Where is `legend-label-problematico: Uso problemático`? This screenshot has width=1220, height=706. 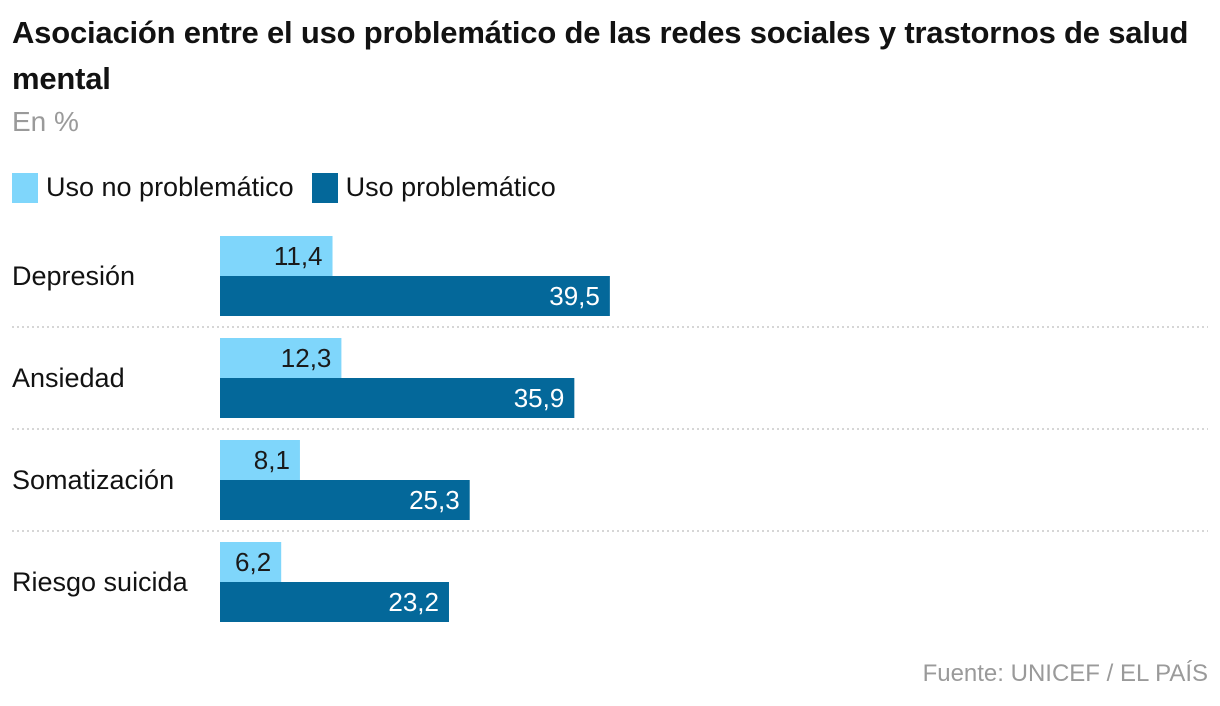
legend-label-problematico: Uso problemático is located at coordinates (450, 187).